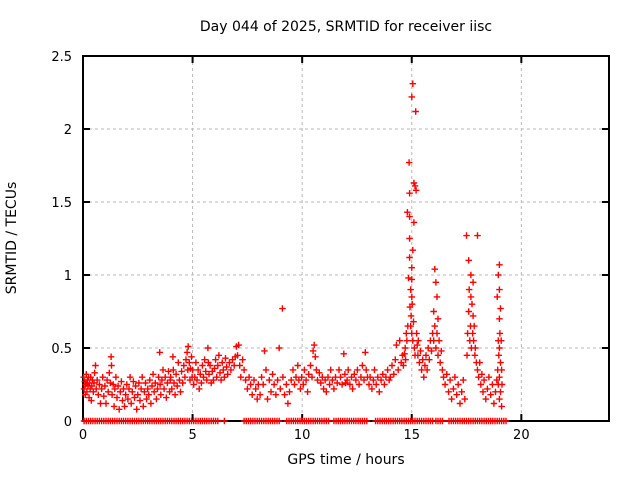 Image resolution: width=640 pixels, height=484 pixels. I want to click on y-tick-label: 2.5, so click(61, 57).